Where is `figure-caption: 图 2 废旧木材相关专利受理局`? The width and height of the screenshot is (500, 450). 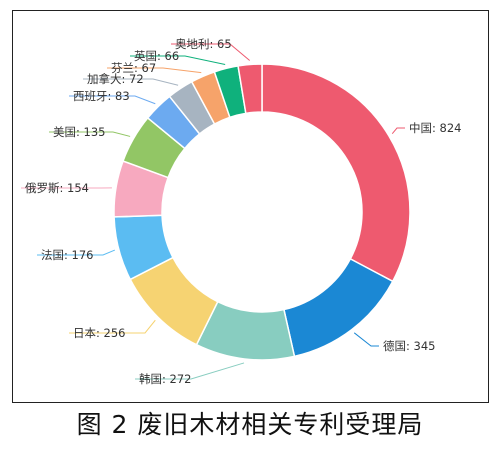
figure-caption: 图 2 废旧木材相关专利受理局 is located at coordinates (250, 424).